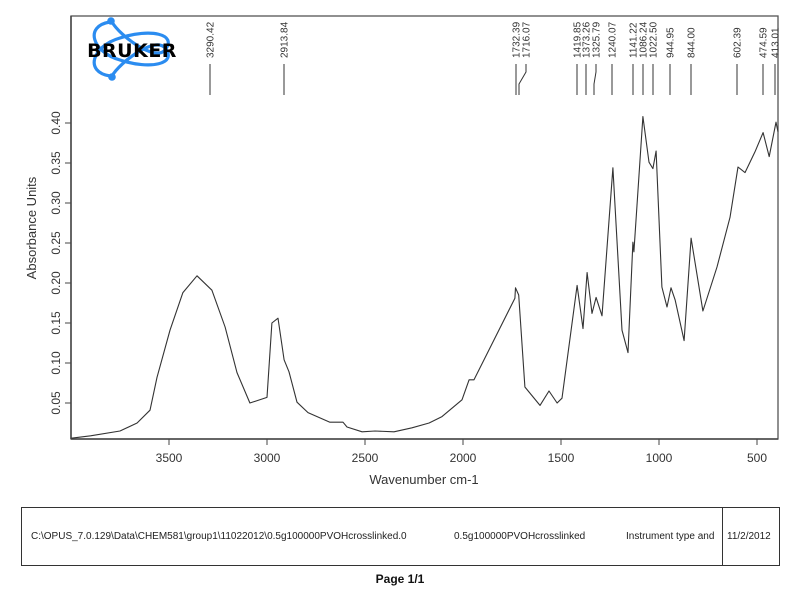 Image resolution: width=800 pixels, height=589 pixels. What do you see at coordinates (722, 536) in the screenshot?
I see `footer-divider` at bounding box center [722, 536].